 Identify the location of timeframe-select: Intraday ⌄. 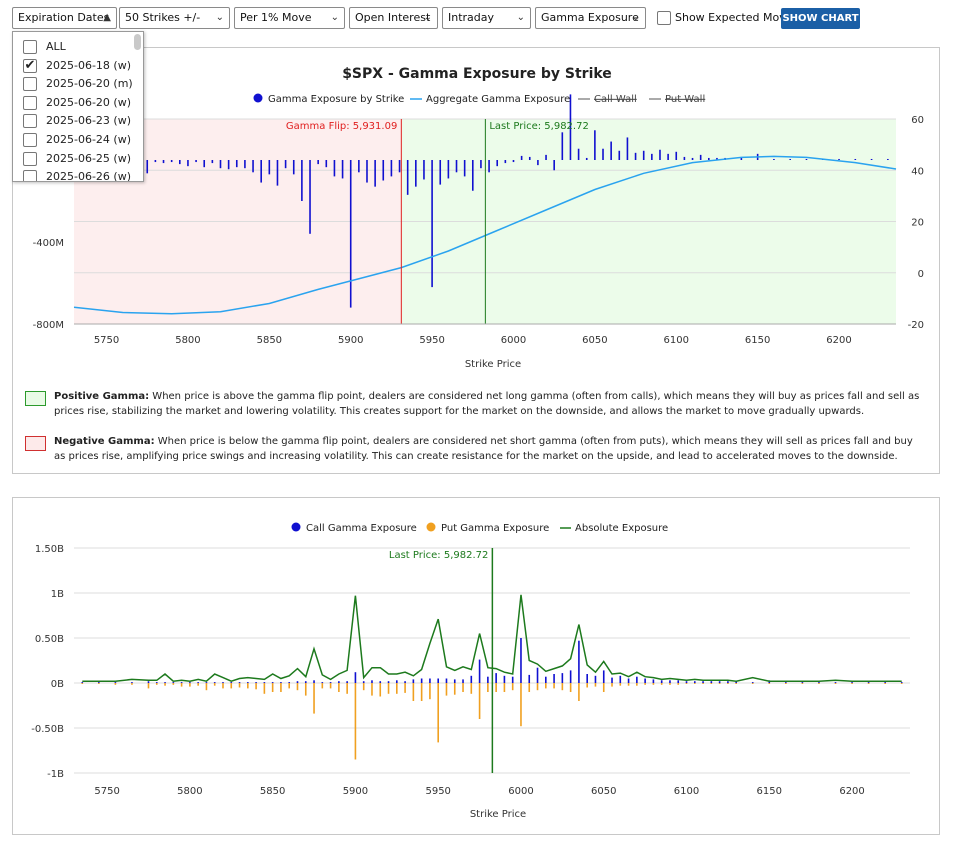
(486, 18).